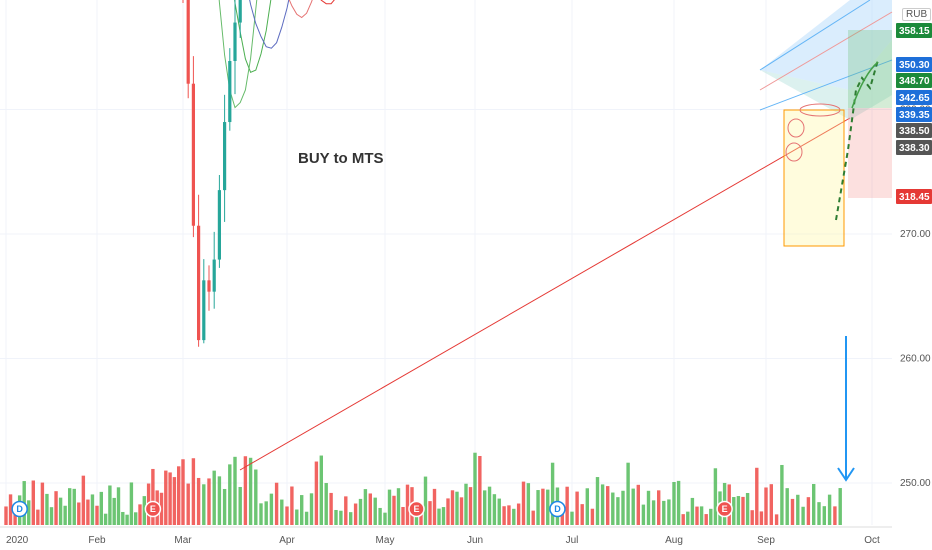 The image size is (932, 550). I want to click on rising-channel-lower, so click(826, 80).